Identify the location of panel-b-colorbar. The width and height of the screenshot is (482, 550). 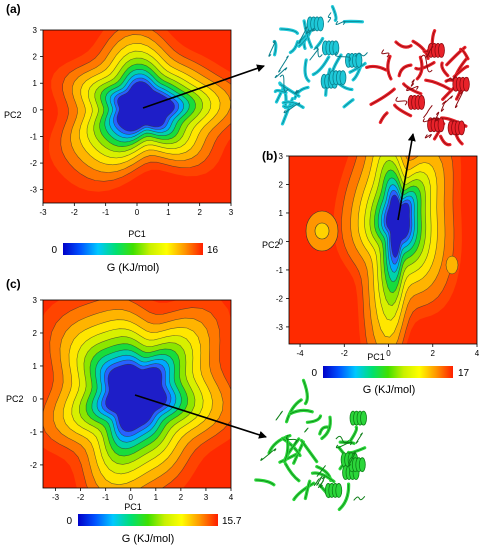
(388, 372).